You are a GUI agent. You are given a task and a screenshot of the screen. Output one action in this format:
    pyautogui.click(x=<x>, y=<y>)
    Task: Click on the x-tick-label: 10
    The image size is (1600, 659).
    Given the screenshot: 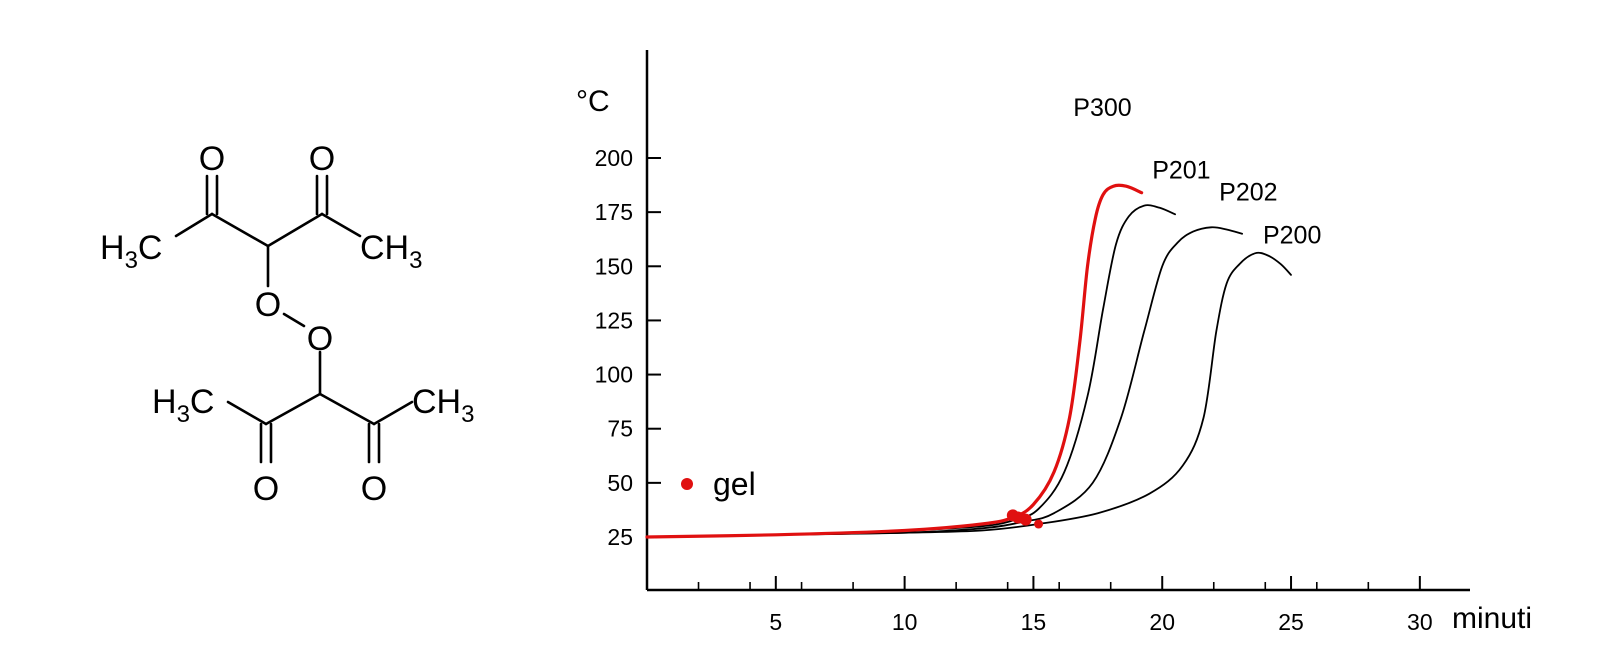 What is the action you would take?
    pyautogui.click(x=905, y=622)
    